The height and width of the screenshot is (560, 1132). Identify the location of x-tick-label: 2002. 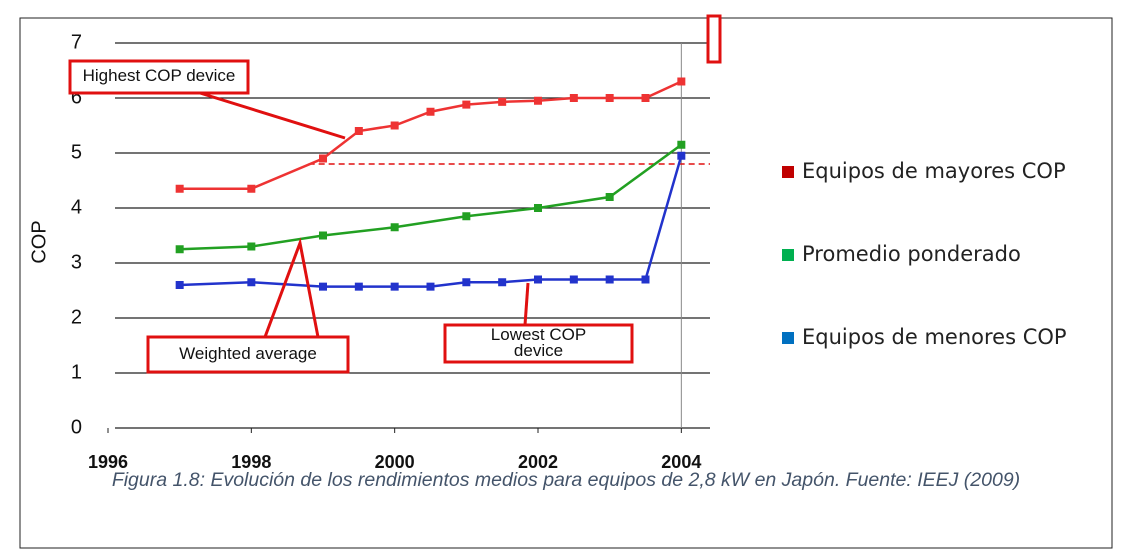
(538, 462).